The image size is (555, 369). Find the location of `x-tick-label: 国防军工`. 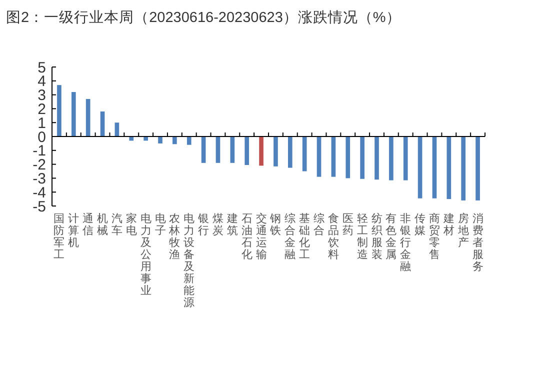

x-tick-label: 国防军工 is located at coordinates (59, 237).